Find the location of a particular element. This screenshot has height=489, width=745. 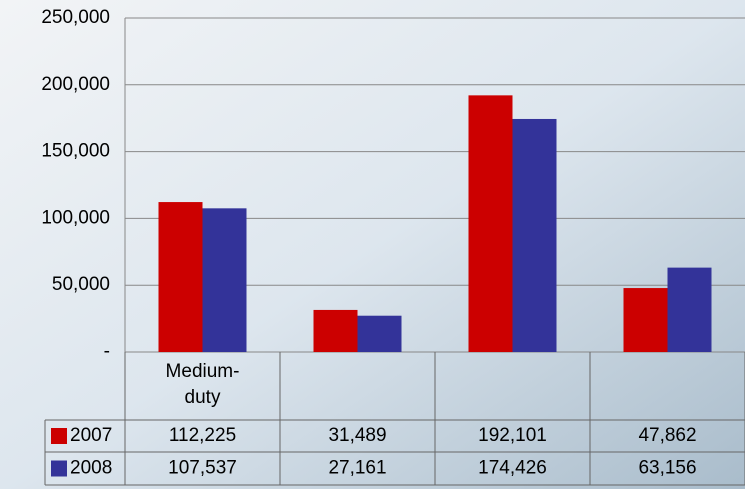

y-tick-label: - is located at coordinates (107, 351).